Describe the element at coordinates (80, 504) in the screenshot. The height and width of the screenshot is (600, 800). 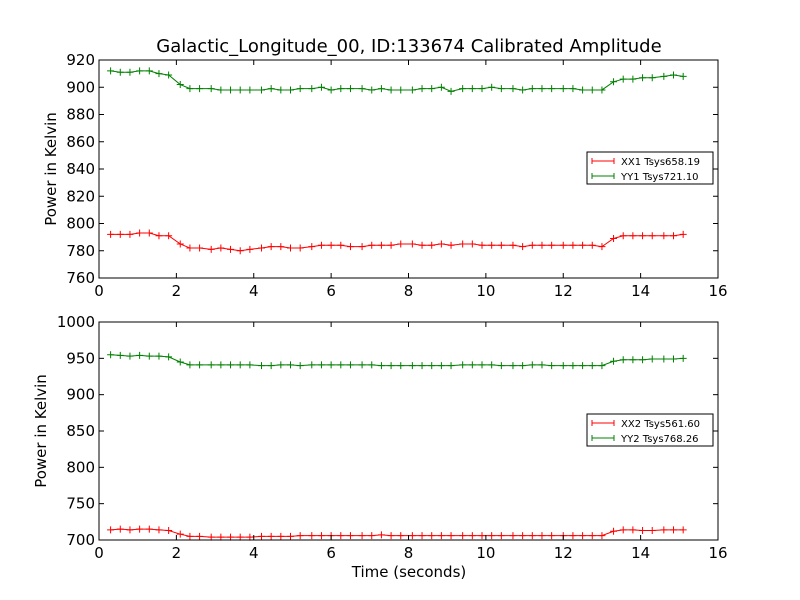
I see `y-tick-label: 750` at that location.